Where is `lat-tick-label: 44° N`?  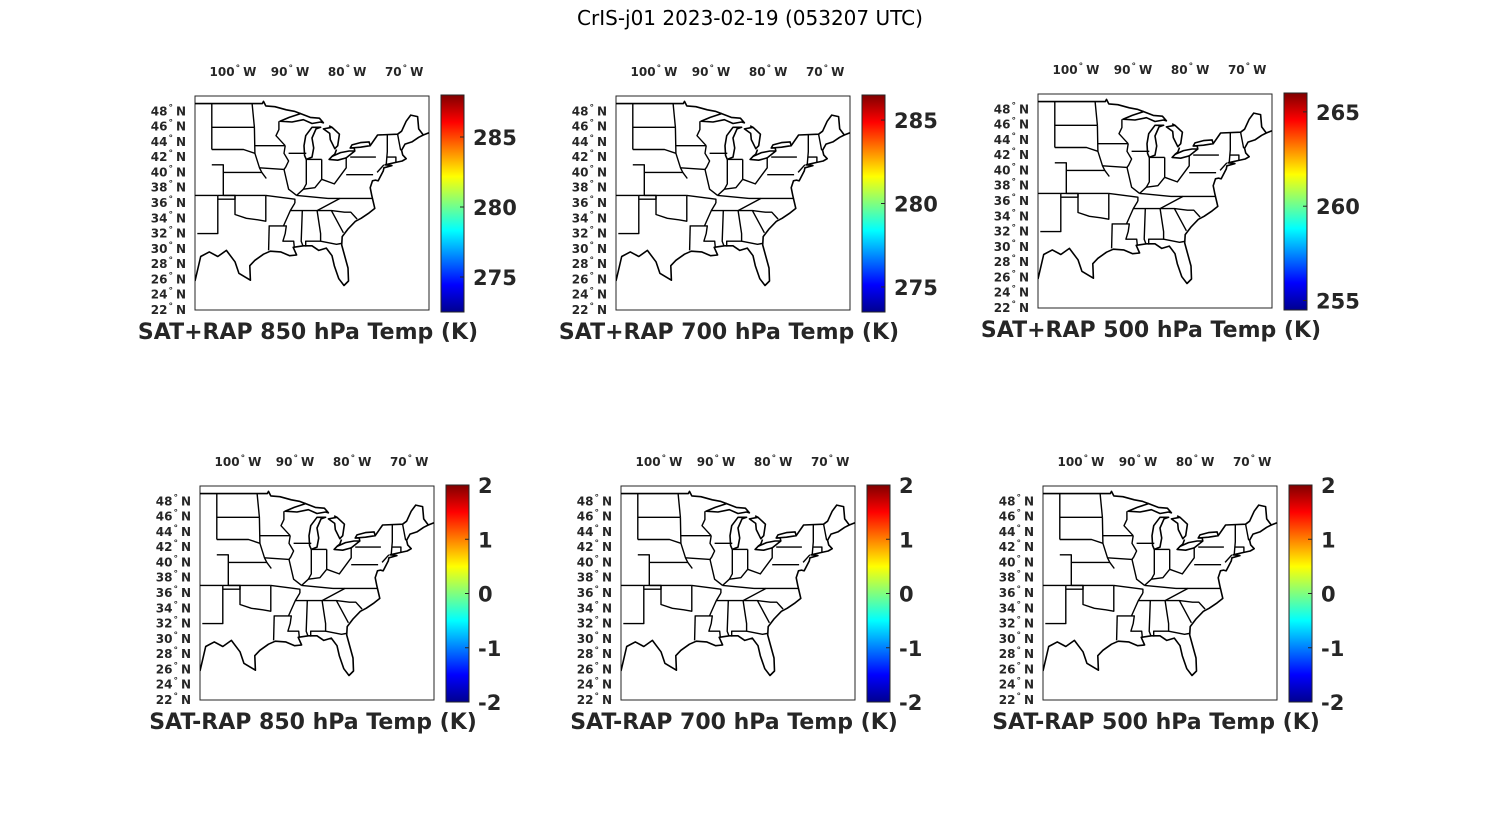
lat-tick-label: 44° N is located at coordinates (1016, 531).